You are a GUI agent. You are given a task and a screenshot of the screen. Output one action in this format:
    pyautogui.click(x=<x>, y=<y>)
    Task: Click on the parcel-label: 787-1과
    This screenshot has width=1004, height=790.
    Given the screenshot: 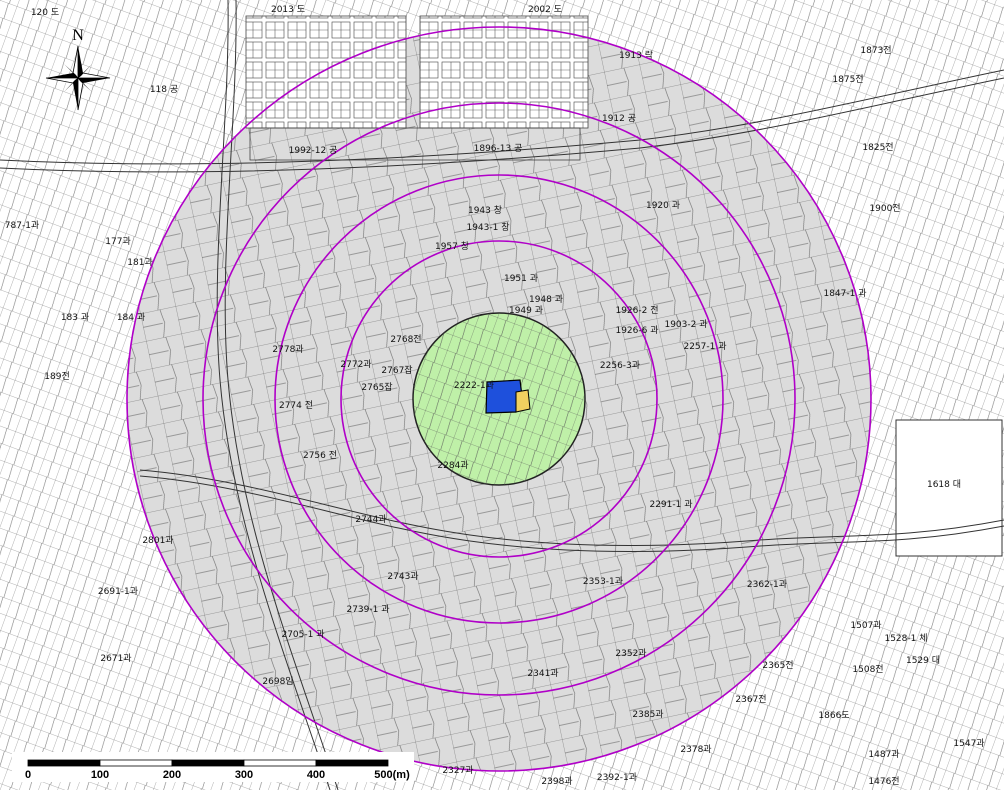 What is the action you would take?
    pyautogui.click(x=22, y=225)
    